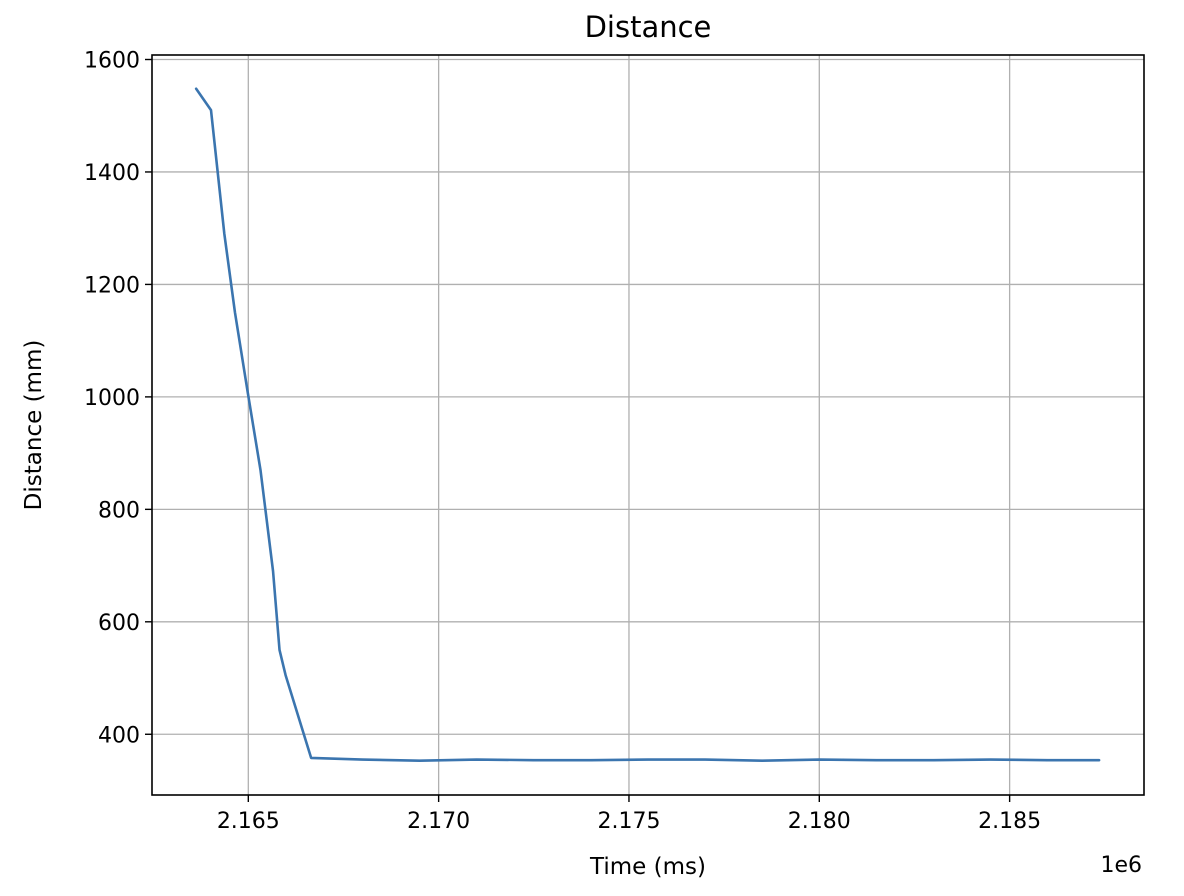  I want to click on y-tick-label: 600, so click(119, 623).